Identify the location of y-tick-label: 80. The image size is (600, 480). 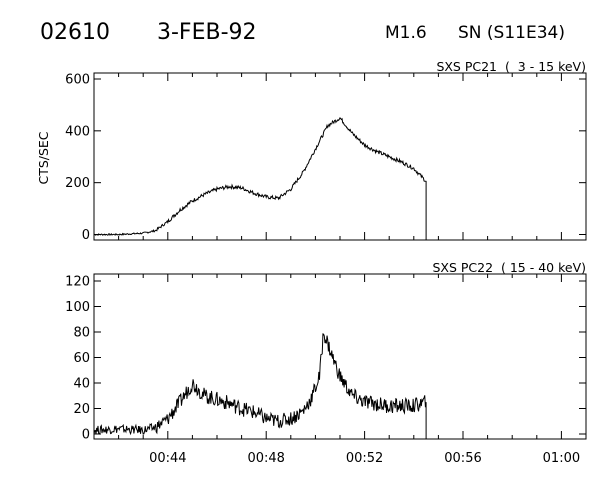
(81, 333).